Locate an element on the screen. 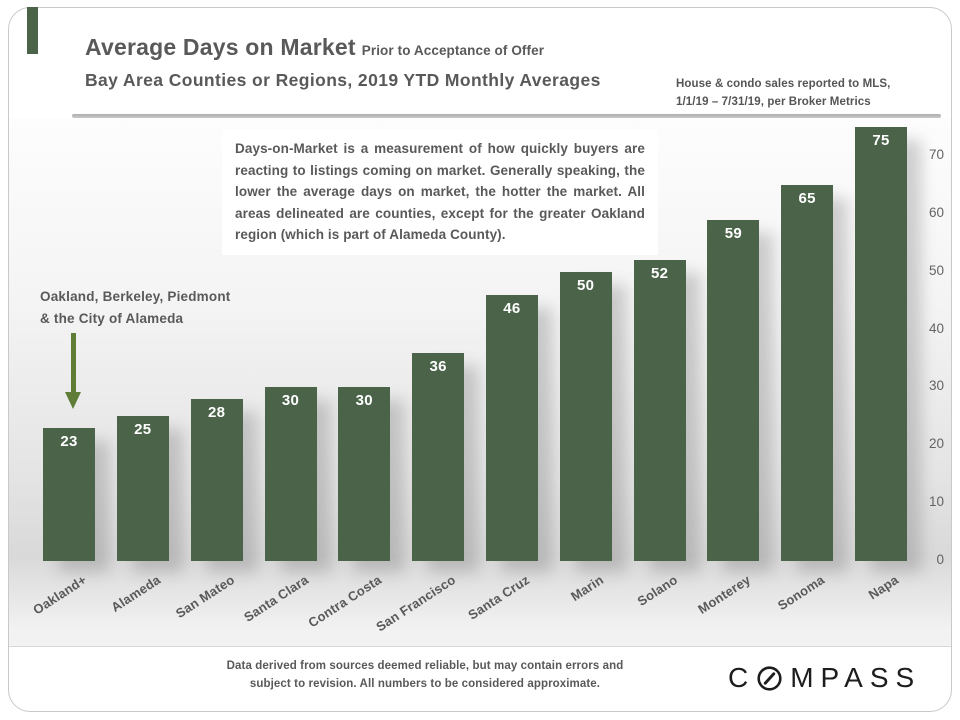 This screenshot has width=960, height=720. bar-value-label: 23 is located at coordinates (69, 441).